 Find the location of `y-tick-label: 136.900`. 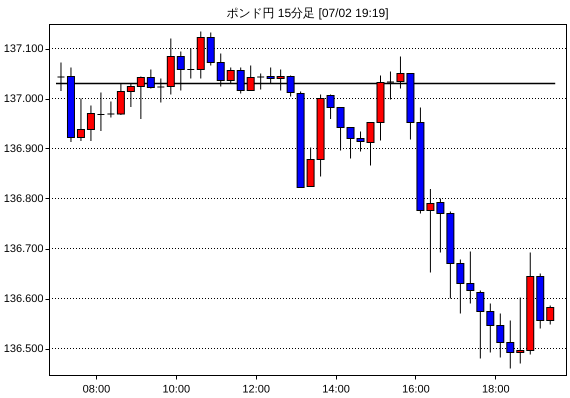

y-tick-label: 136.900 is located at coordinates (24, 149).